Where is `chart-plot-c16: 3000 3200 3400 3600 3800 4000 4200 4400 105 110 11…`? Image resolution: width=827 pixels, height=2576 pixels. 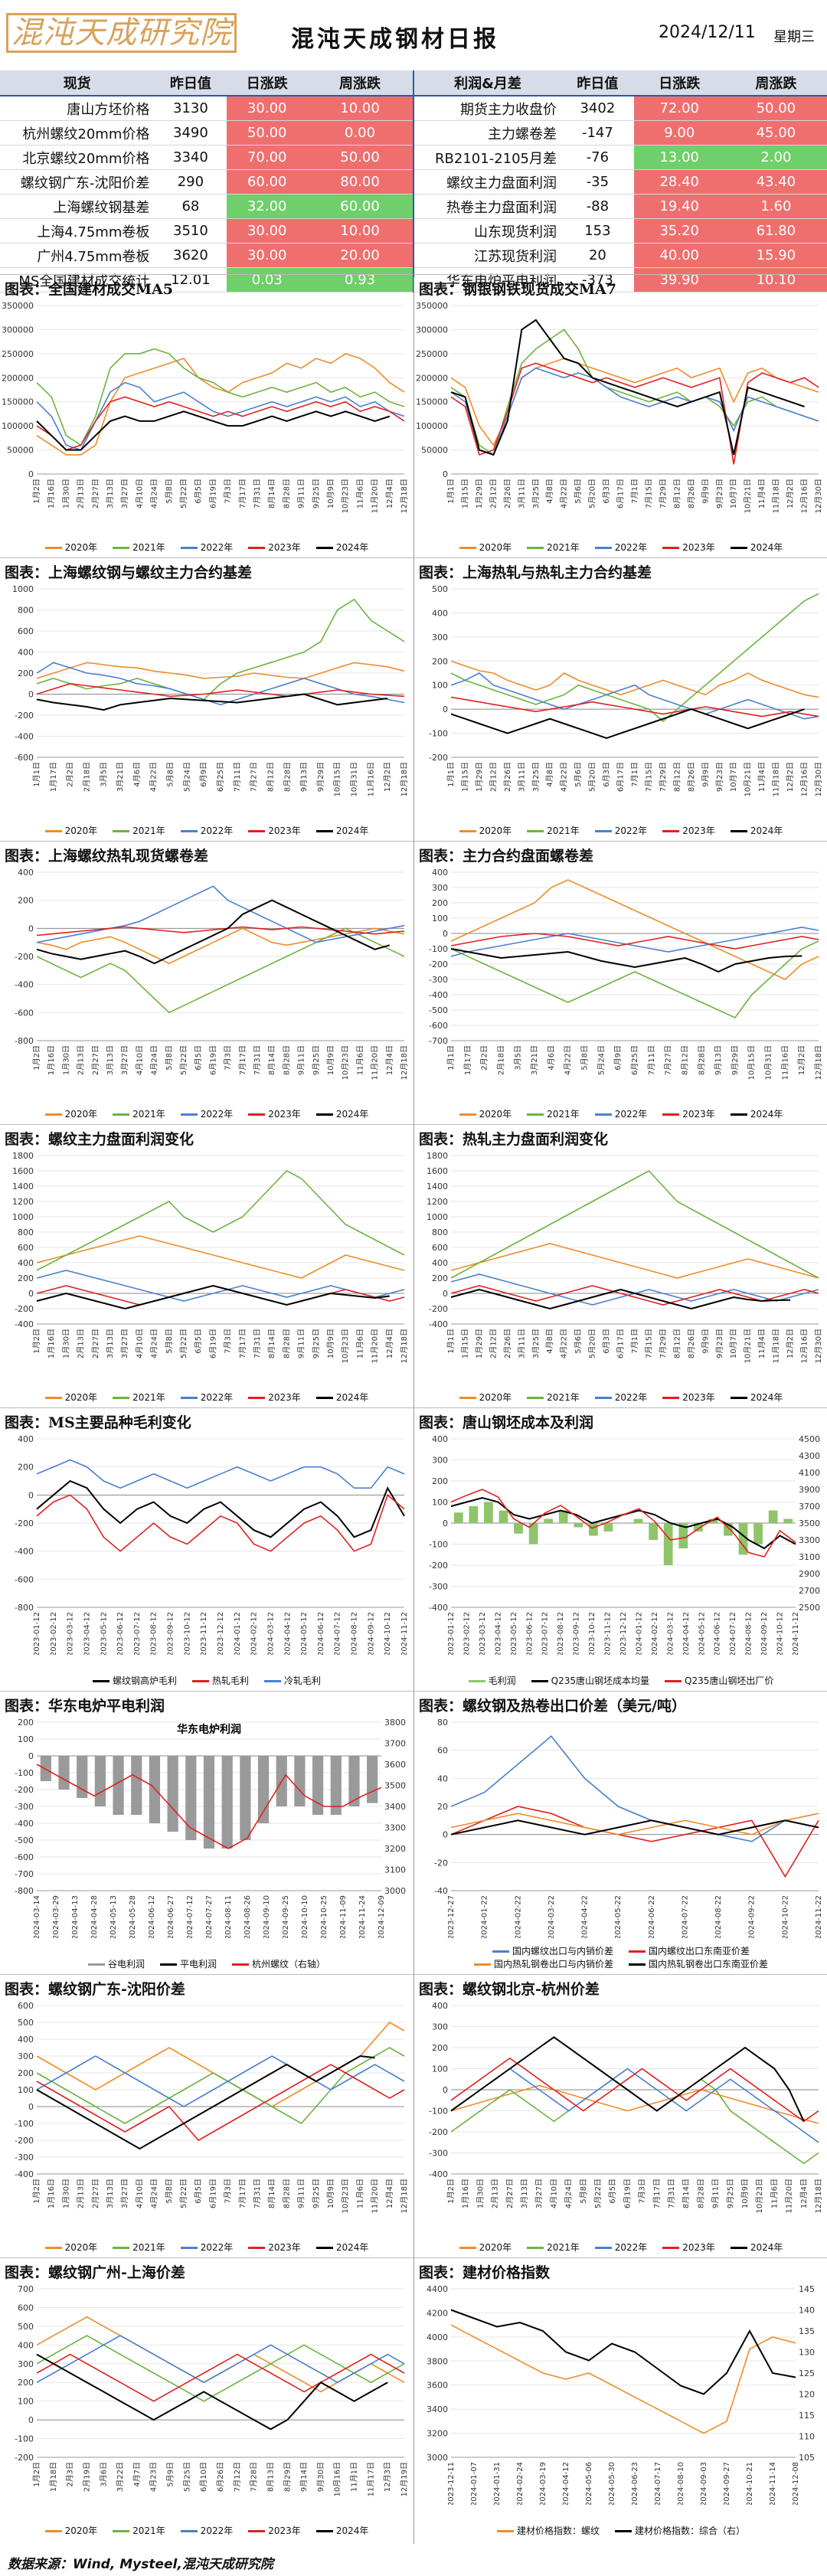
chart-plot-c16: 3000 3200 3400 3600 3800 4000 4200 4400 105 110 11… is located at coordinates (621, 2394).